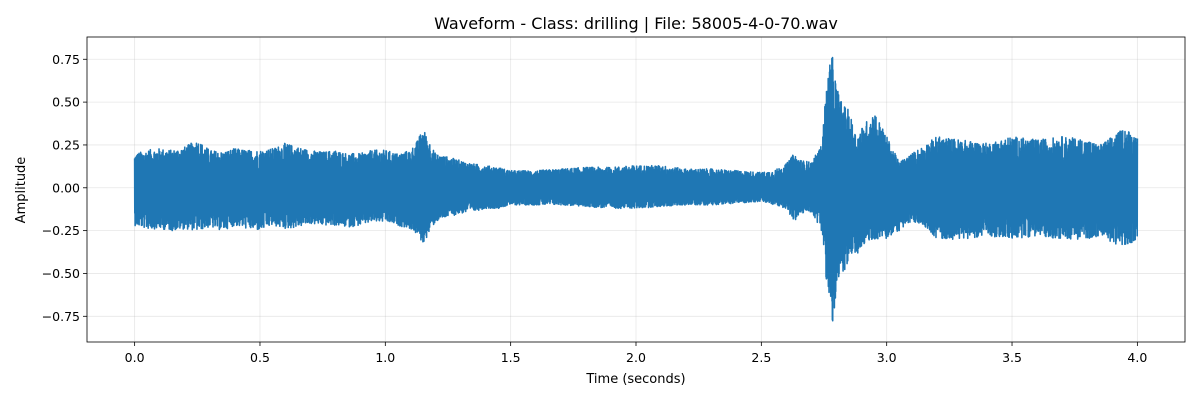 Image resolution: width=1200 pixels, height=400 pixels. Describe the element at coordinates (21, 190) in the screenshot. I see `y-axis-label: Amplitude` at that location.